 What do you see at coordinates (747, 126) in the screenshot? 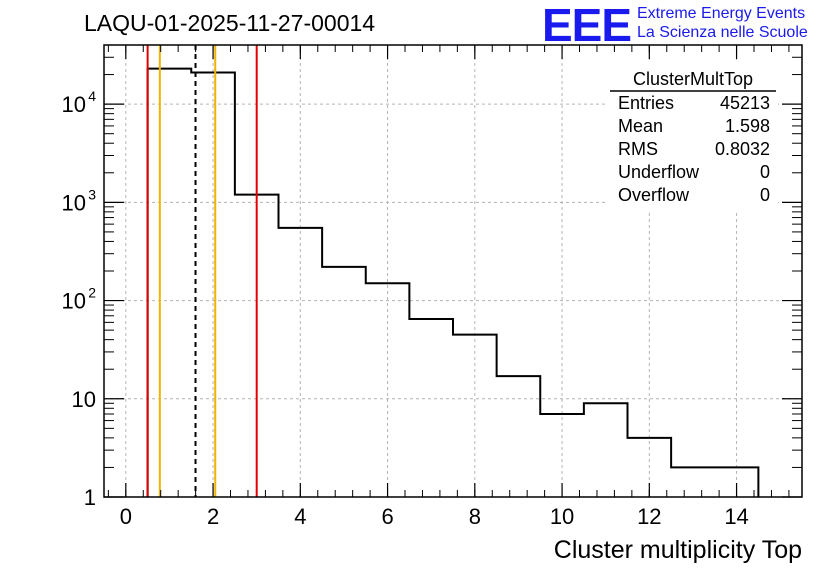
I see `stats-value: 1.598` at bounding box center [747, 126].